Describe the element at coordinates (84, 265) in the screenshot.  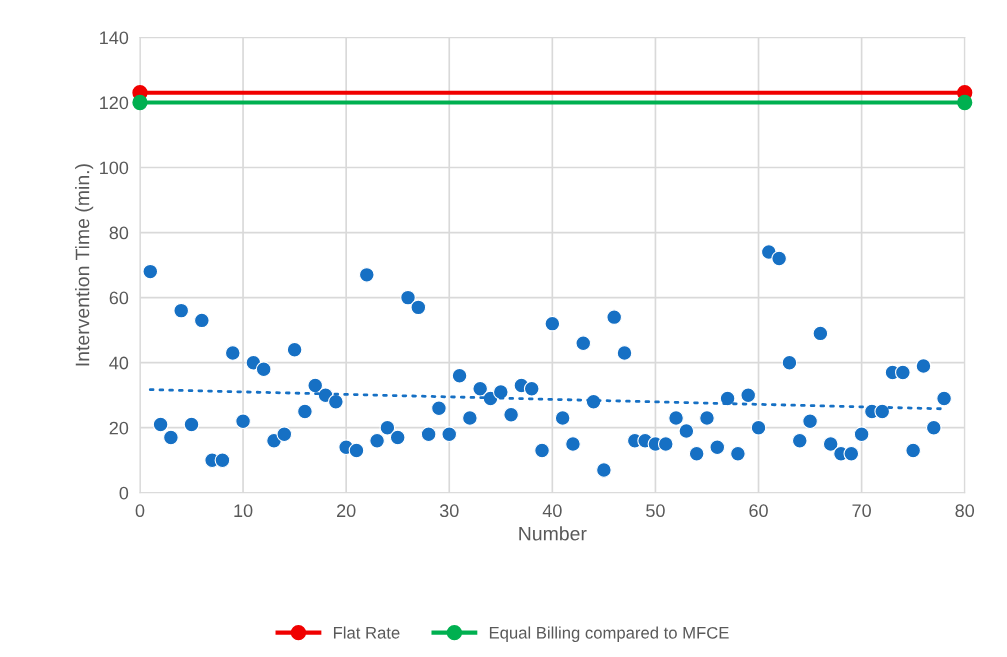
I see `y-axis-title: Intervention Time (min.)` at that location.